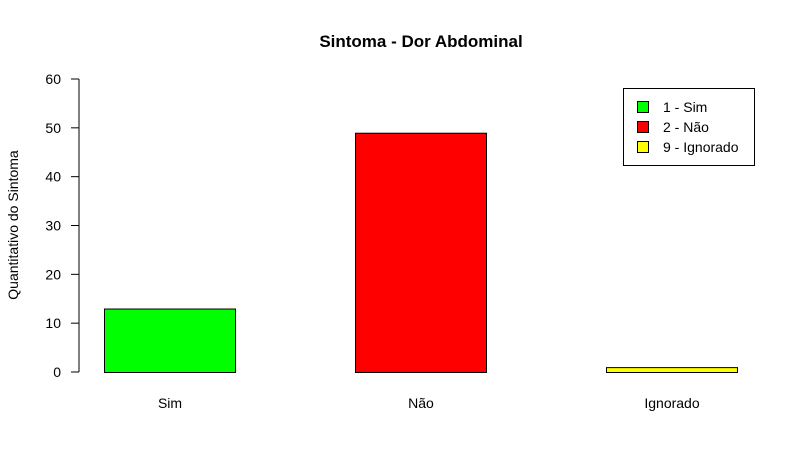  I want to click on bar-ignorado, so click(672, 370).